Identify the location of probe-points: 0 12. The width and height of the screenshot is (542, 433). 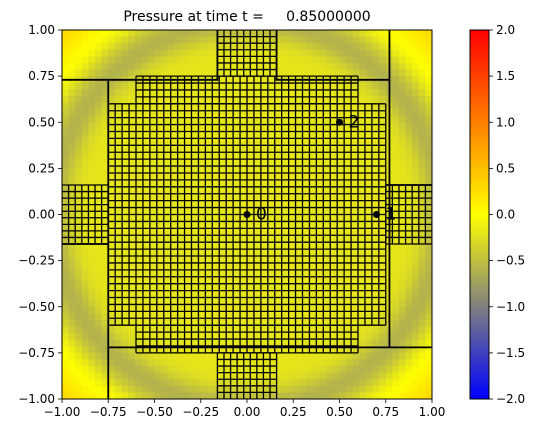
(319, 168).